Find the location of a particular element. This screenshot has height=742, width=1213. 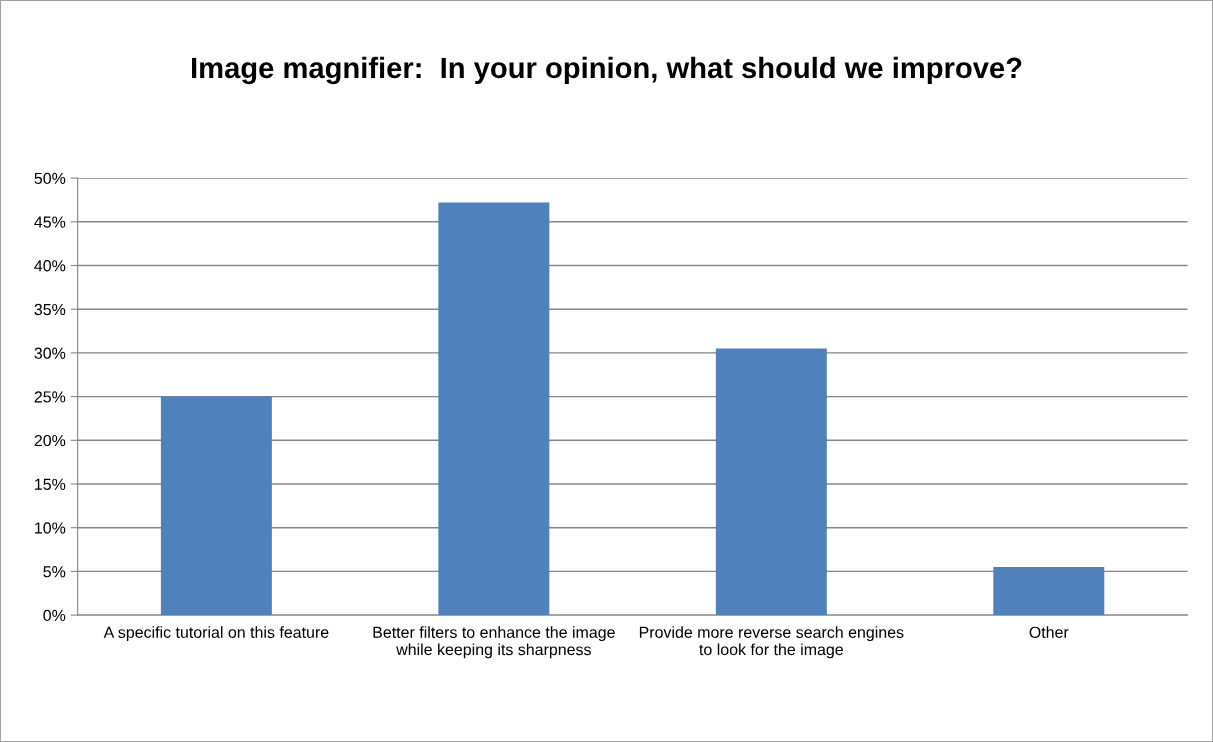

y-tick-label: 35% is located at coordinates (50, 309).